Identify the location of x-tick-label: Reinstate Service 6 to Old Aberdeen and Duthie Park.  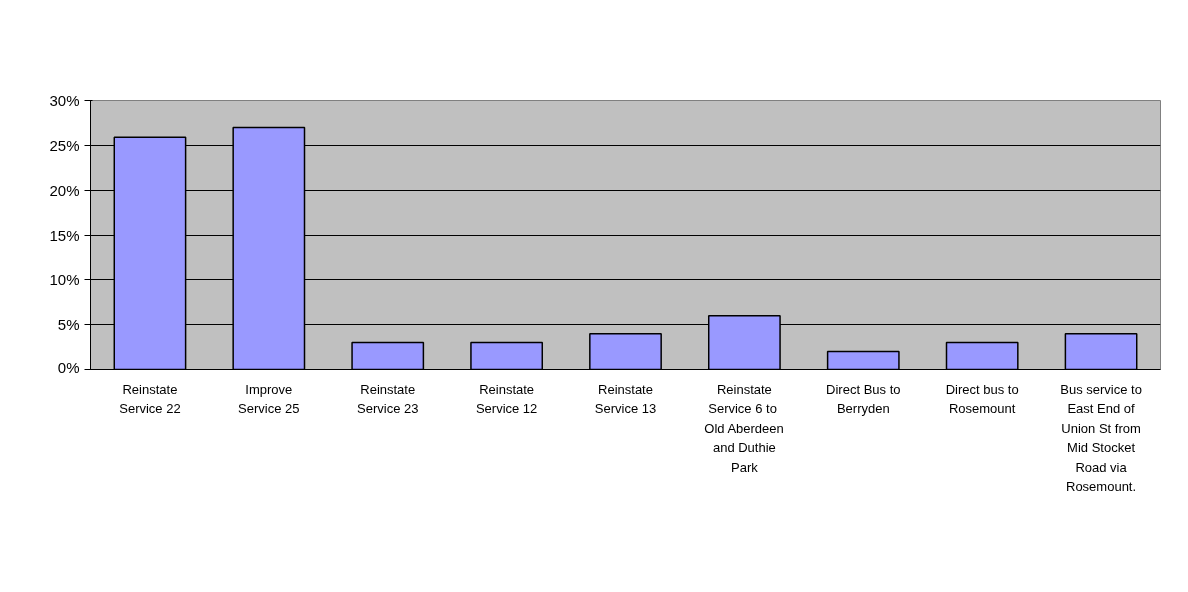
(744, 428).